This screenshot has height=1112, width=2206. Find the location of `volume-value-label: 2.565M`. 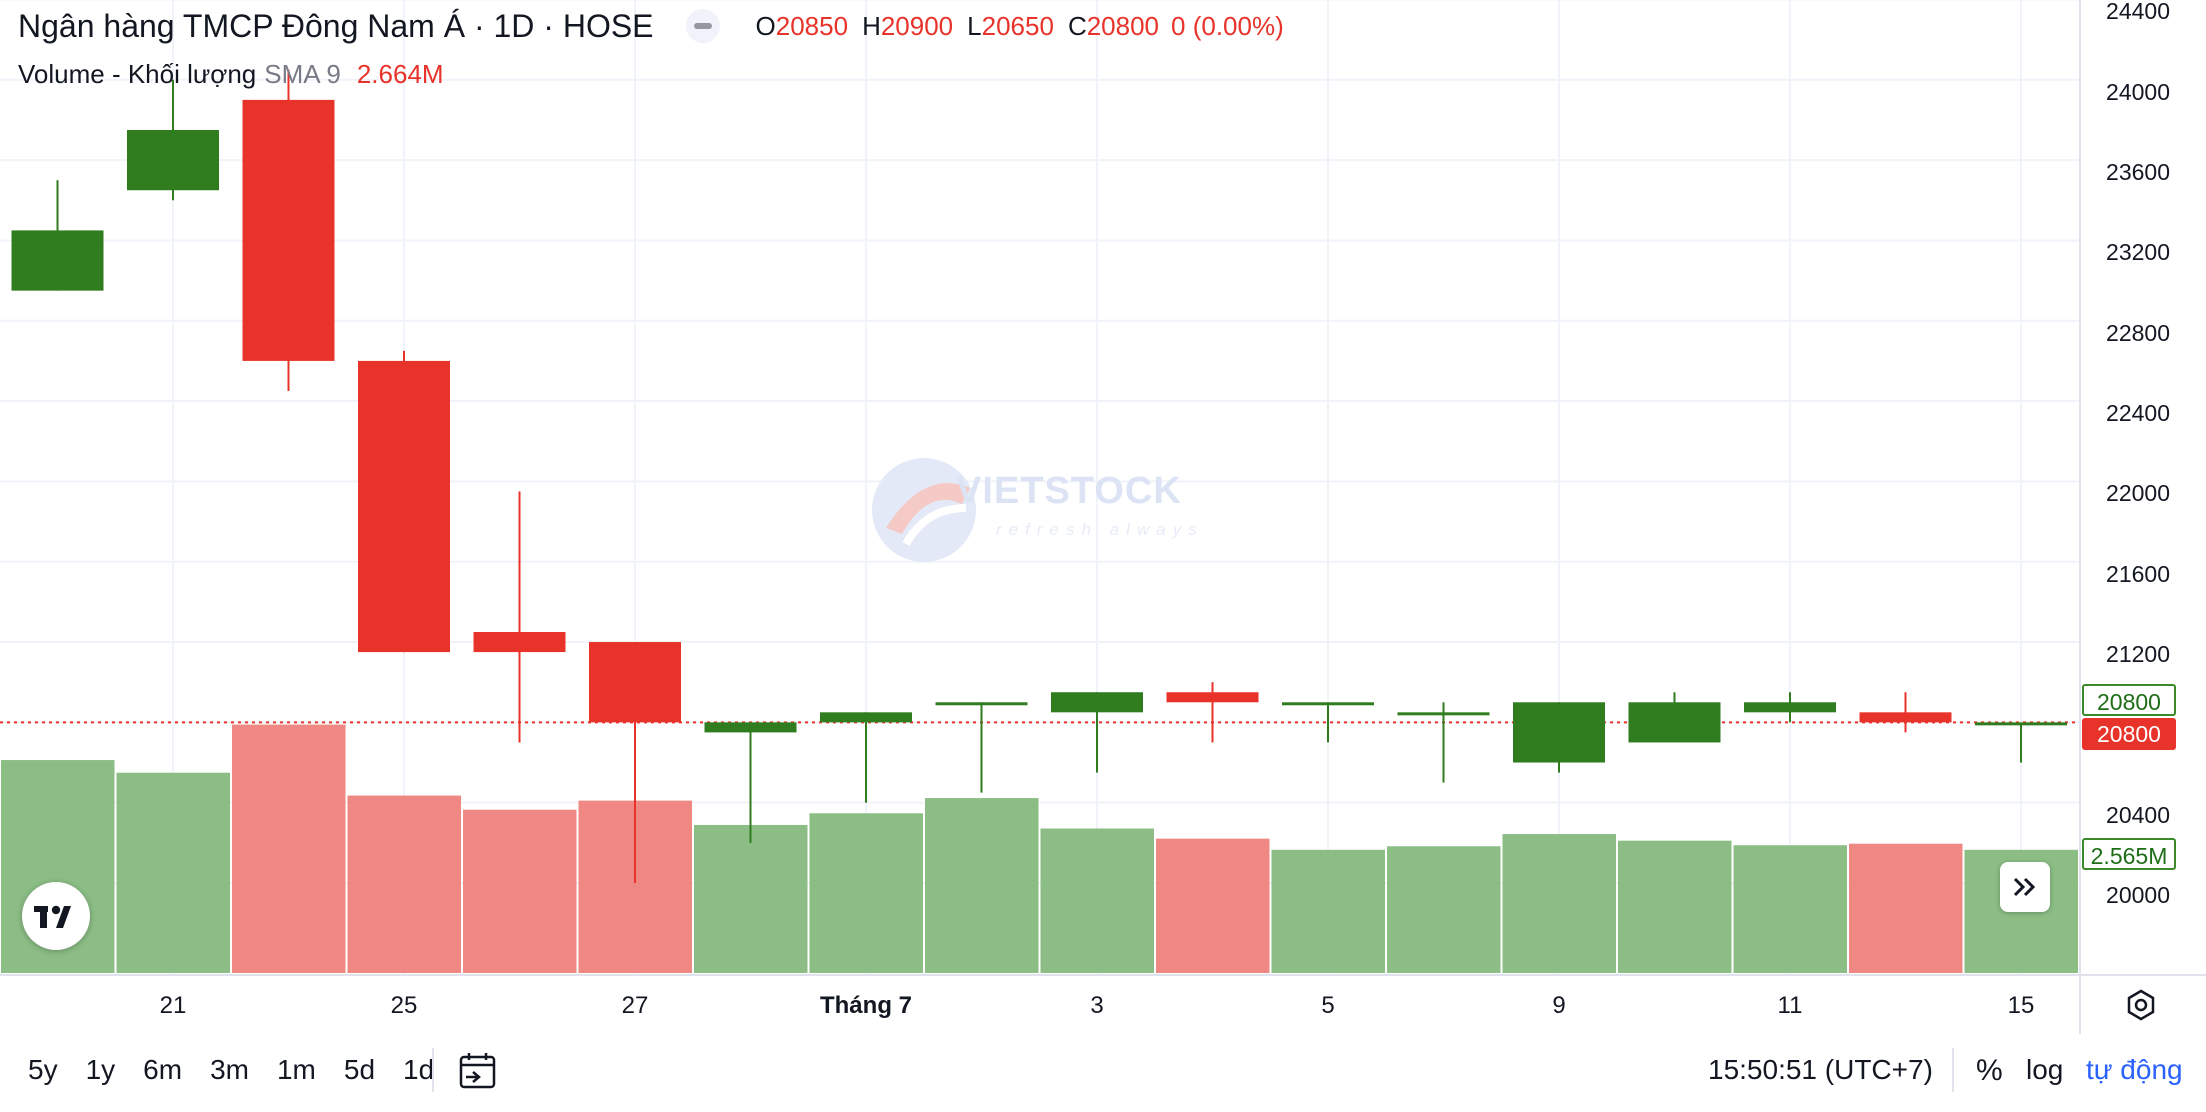

volume-value-label: 2.565M is located at coordinates (2129, 854).